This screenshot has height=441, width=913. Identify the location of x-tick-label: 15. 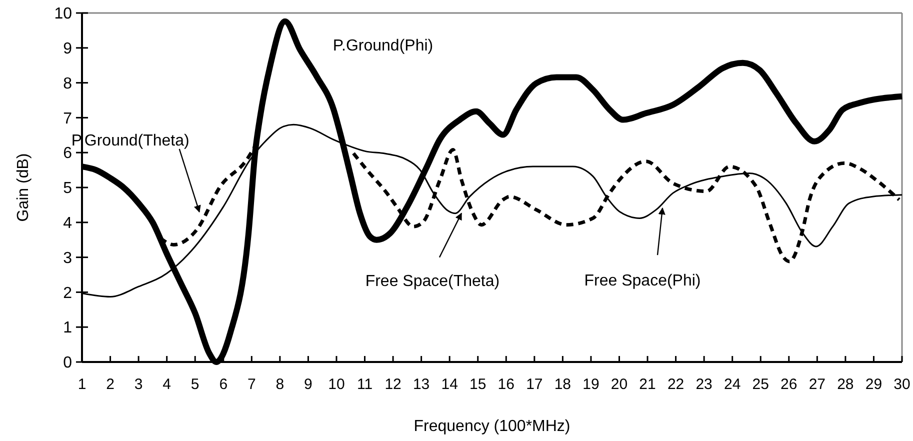
(478, 384).